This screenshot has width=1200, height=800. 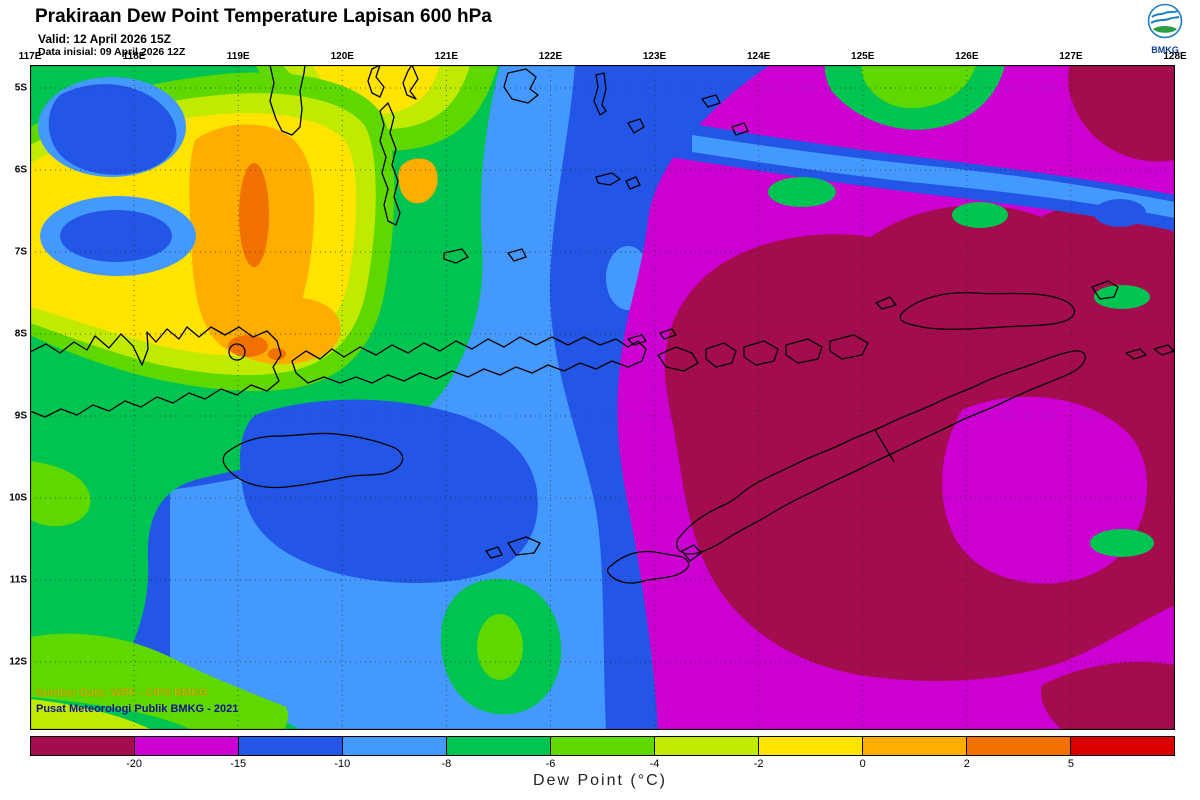 I want to click on lon-label-128E: 128E, so click(x=1175, y=56).